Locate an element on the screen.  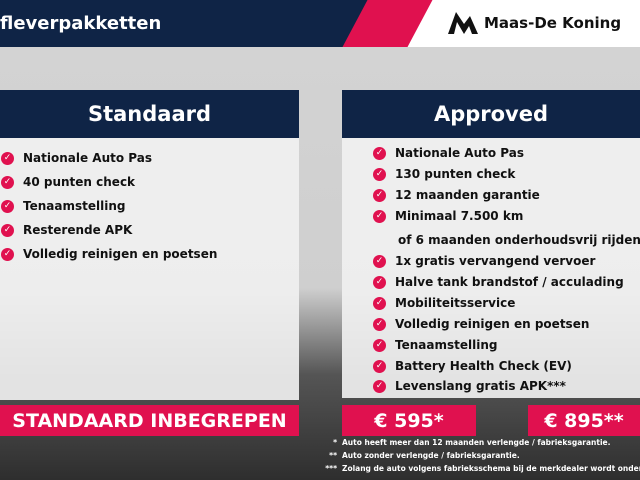
standaard-price: STANDAARD INBEGREPEN is located at coordinates (149, 420).